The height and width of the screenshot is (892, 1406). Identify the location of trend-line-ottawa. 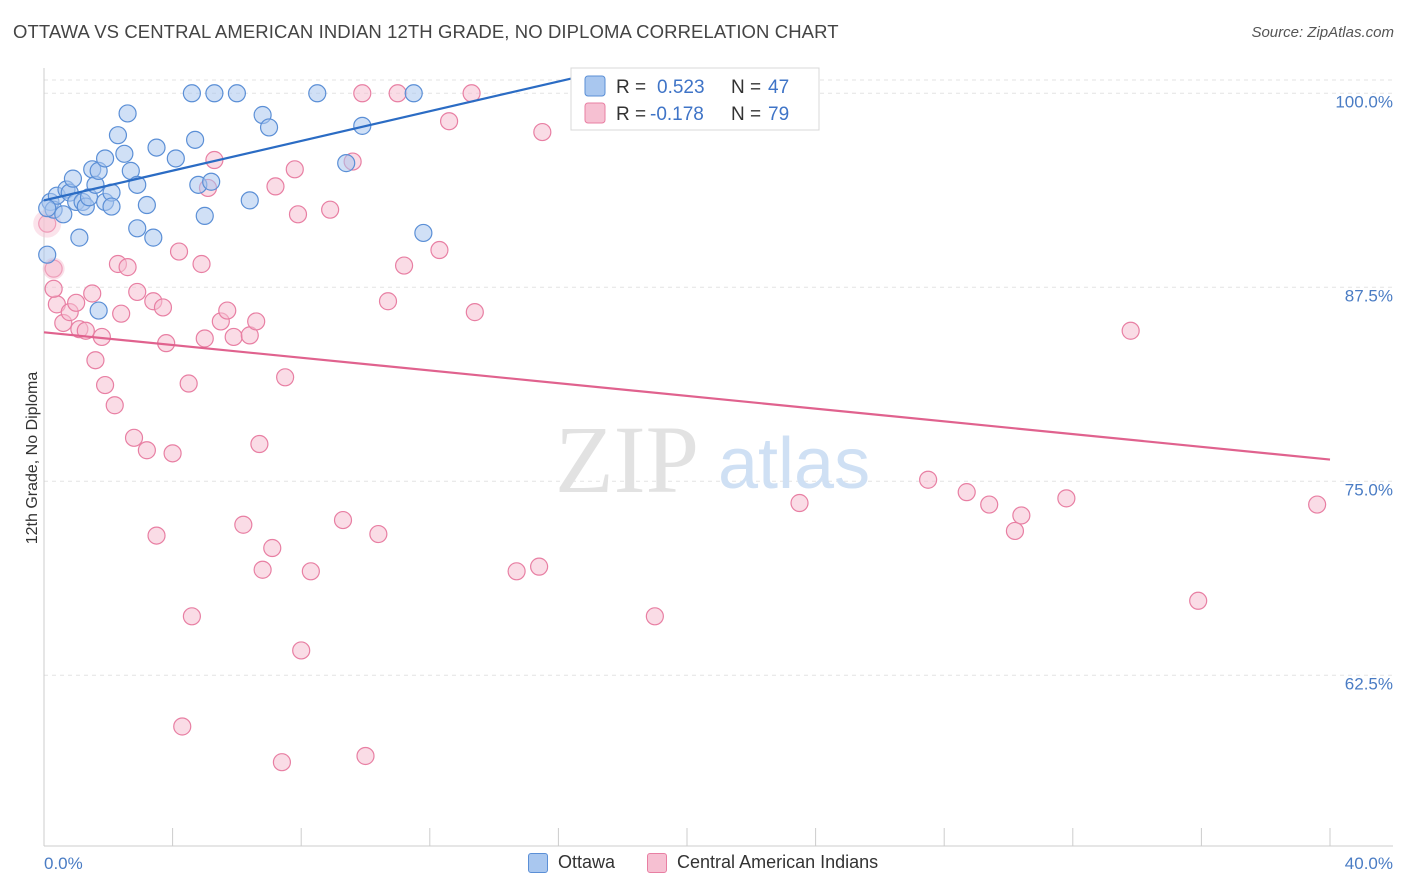
(309, 139).